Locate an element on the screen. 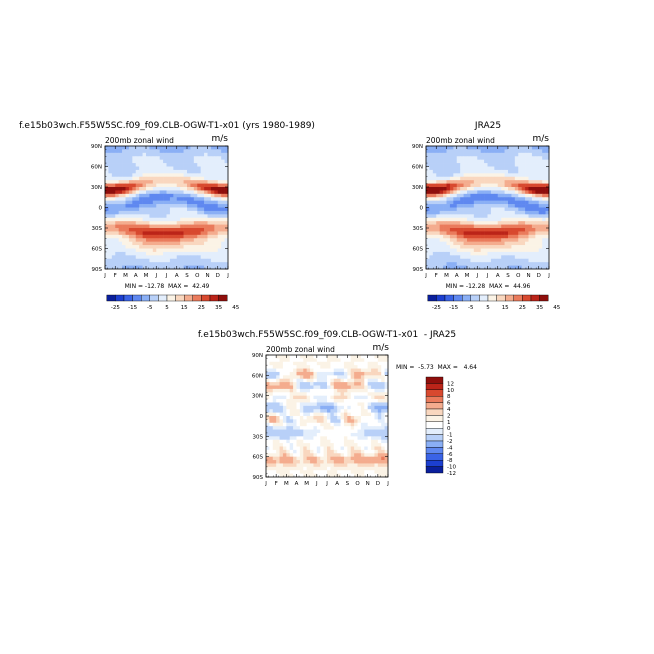 Image resolution: width=654 pixels, height=654 pixels. panel-jra25-colorbar-swatch is located at coordinates (449, 298).